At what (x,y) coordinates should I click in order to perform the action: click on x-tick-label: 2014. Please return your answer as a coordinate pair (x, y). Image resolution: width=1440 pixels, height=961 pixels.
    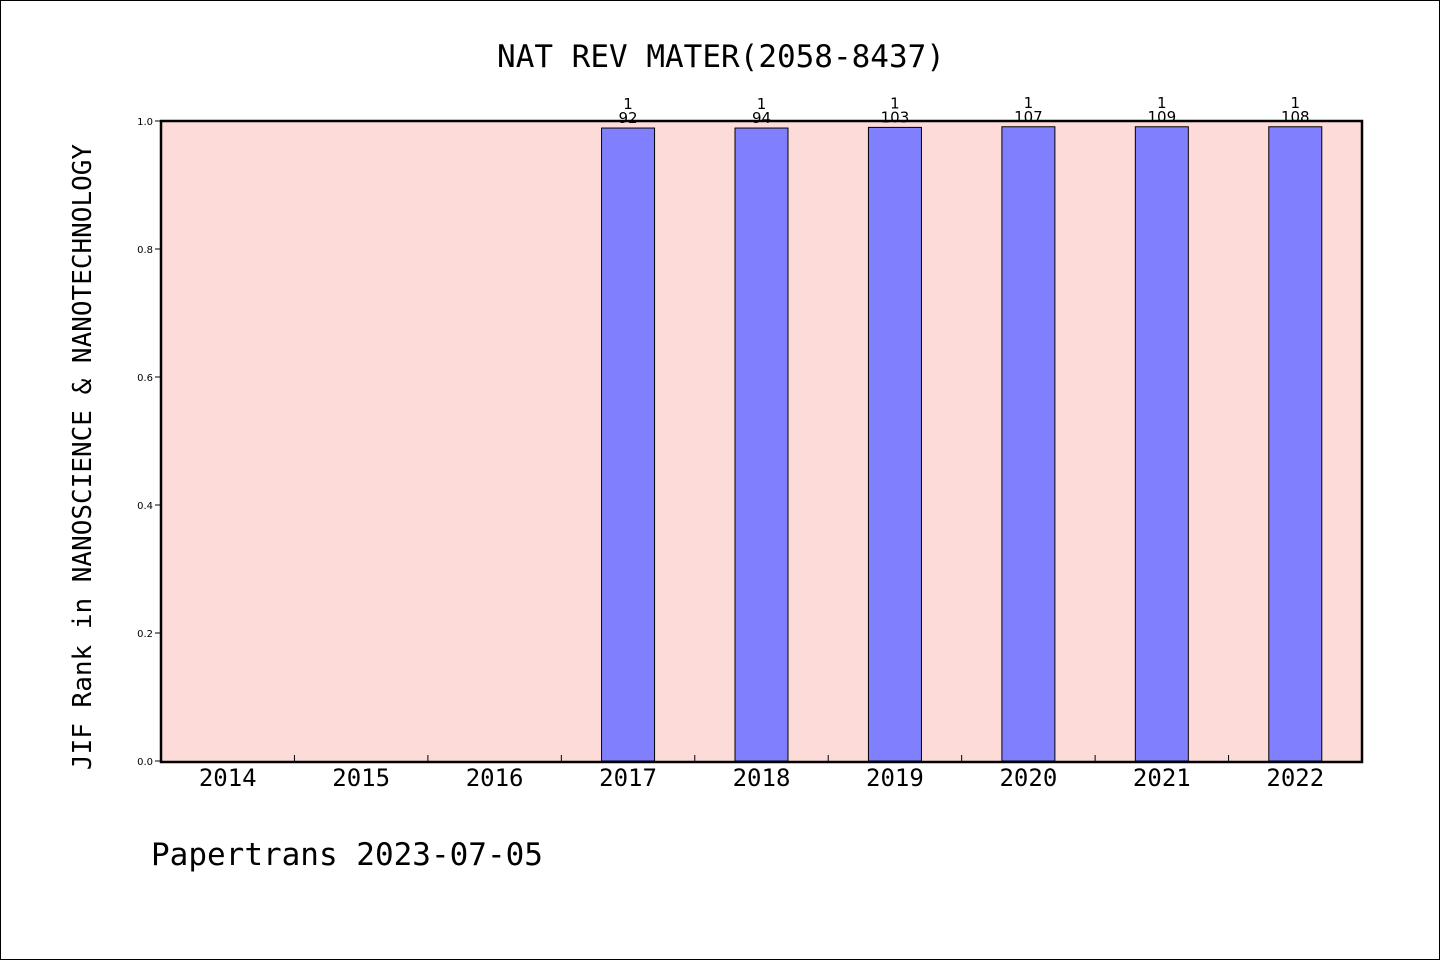
    Looking at the image, I should click on (228, 778).